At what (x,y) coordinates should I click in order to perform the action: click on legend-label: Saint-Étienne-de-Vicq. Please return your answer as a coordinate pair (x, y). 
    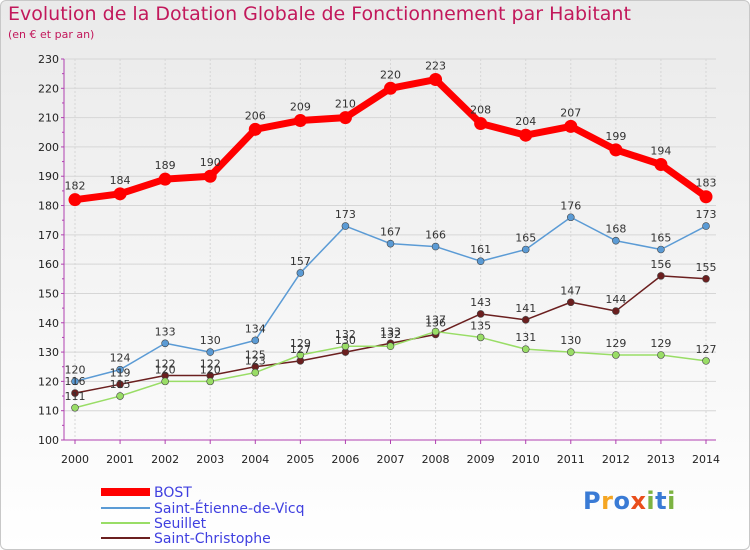
    Looking at the image, I should click on (229, 508).